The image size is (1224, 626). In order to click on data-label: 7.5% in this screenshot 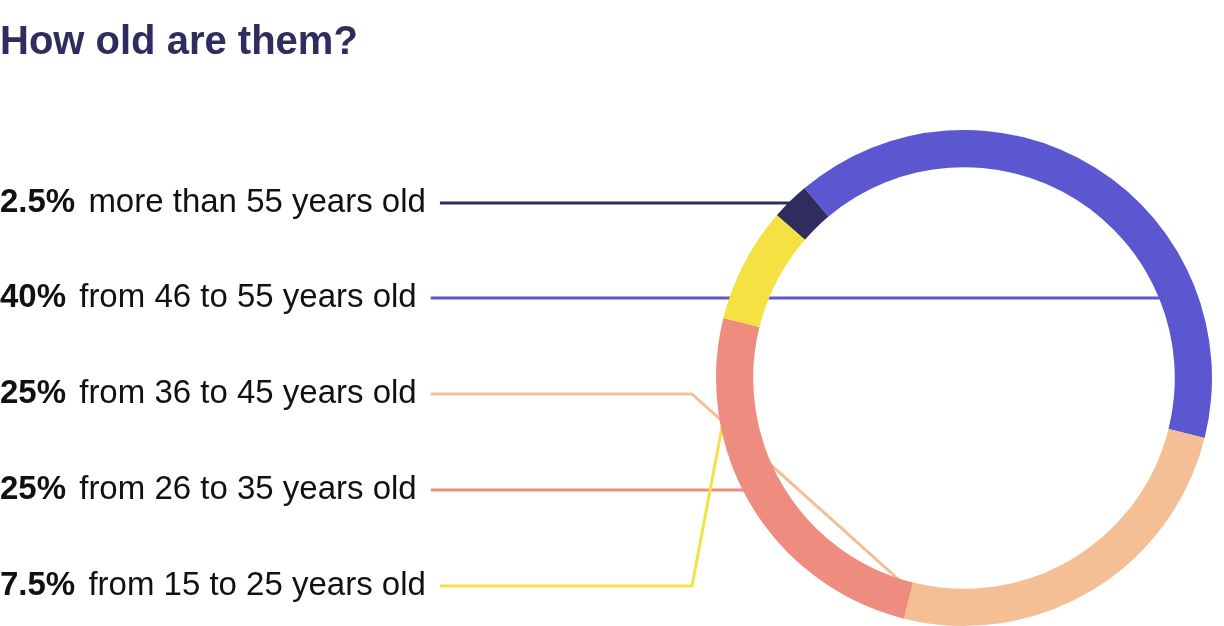, I will do `click(38, 584)`.